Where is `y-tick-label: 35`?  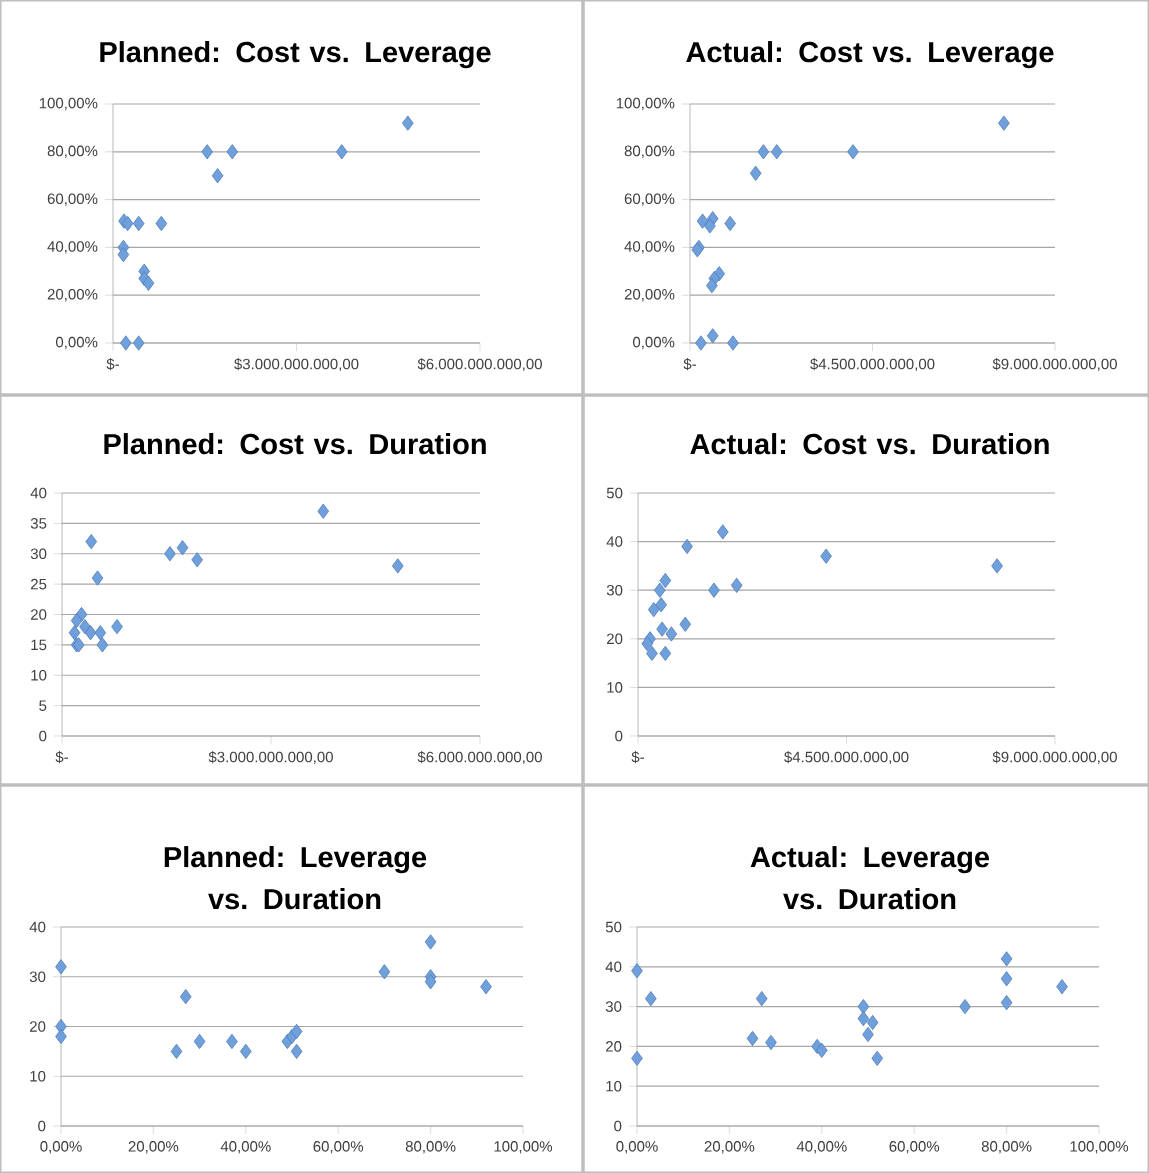 y-tick-label: 35 is located at coordinates (38, 523).